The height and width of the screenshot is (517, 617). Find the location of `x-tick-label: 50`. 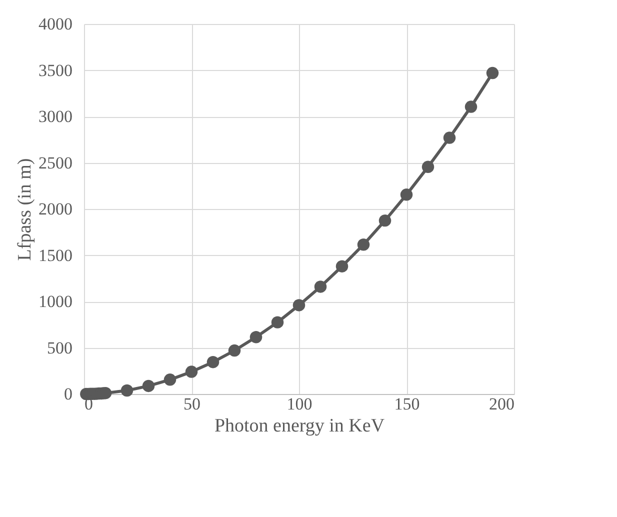

x-tick-label: 50 is located at coordinates (192, 404).